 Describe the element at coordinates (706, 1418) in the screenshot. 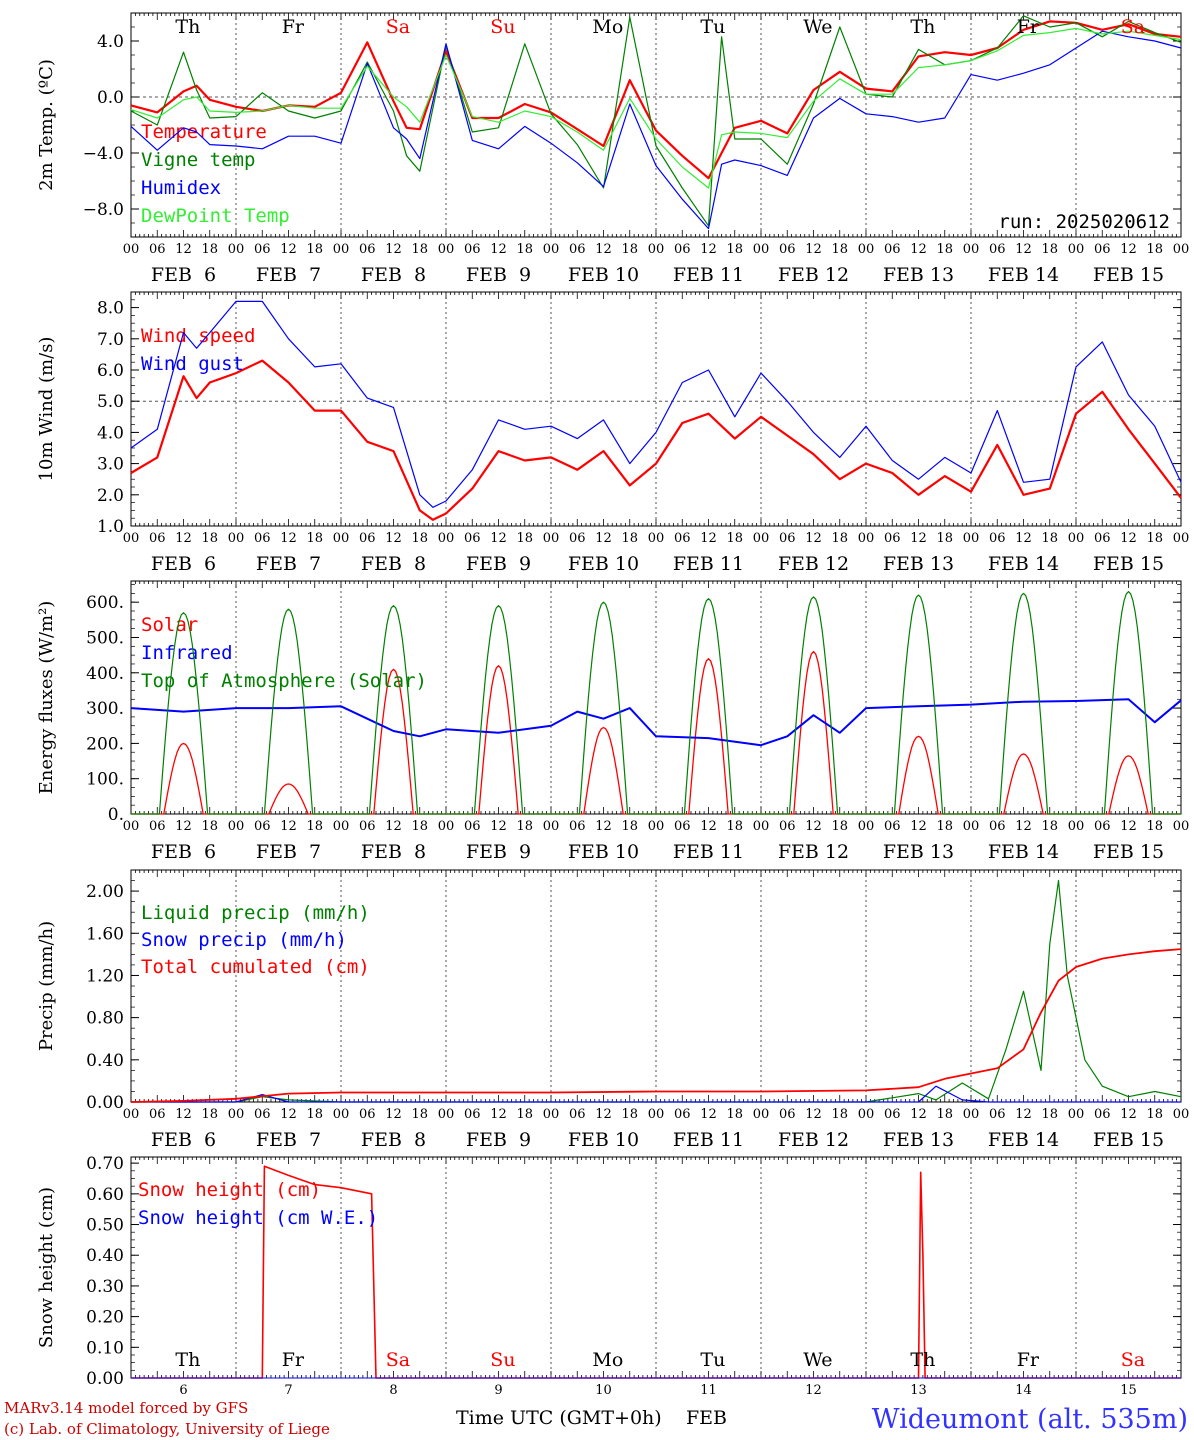

I see `time-axis-month: FEB` at that location.